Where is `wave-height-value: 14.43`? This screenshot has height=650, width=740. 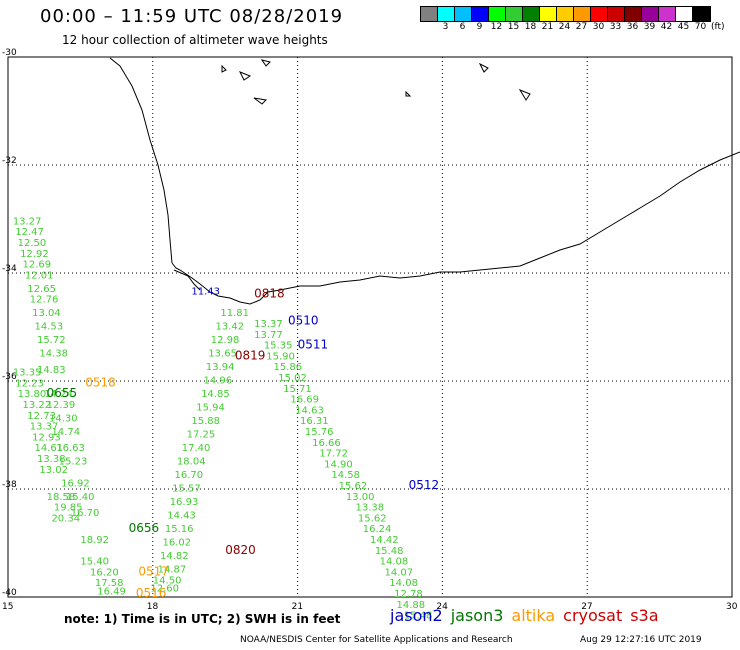 wave-height-value: 14.43 is located at coordinates (181, 516).